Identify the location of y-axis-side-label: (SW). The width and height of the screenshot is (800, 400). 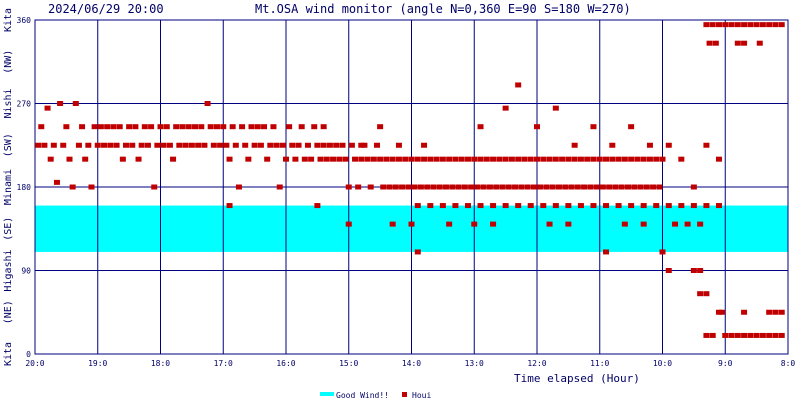
(8, 145).